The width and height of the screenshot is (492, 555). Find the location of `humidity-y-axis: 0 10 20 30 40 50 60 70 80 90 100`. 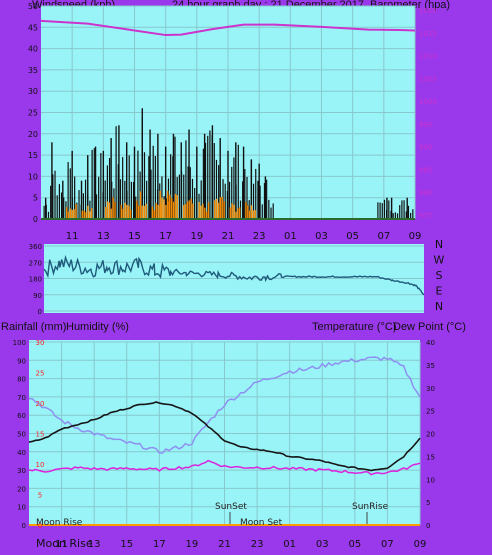

humidity-y-axis: 0 10 20 30 40 50 60 70 80 90 100 is located at coordinates (19, 434).